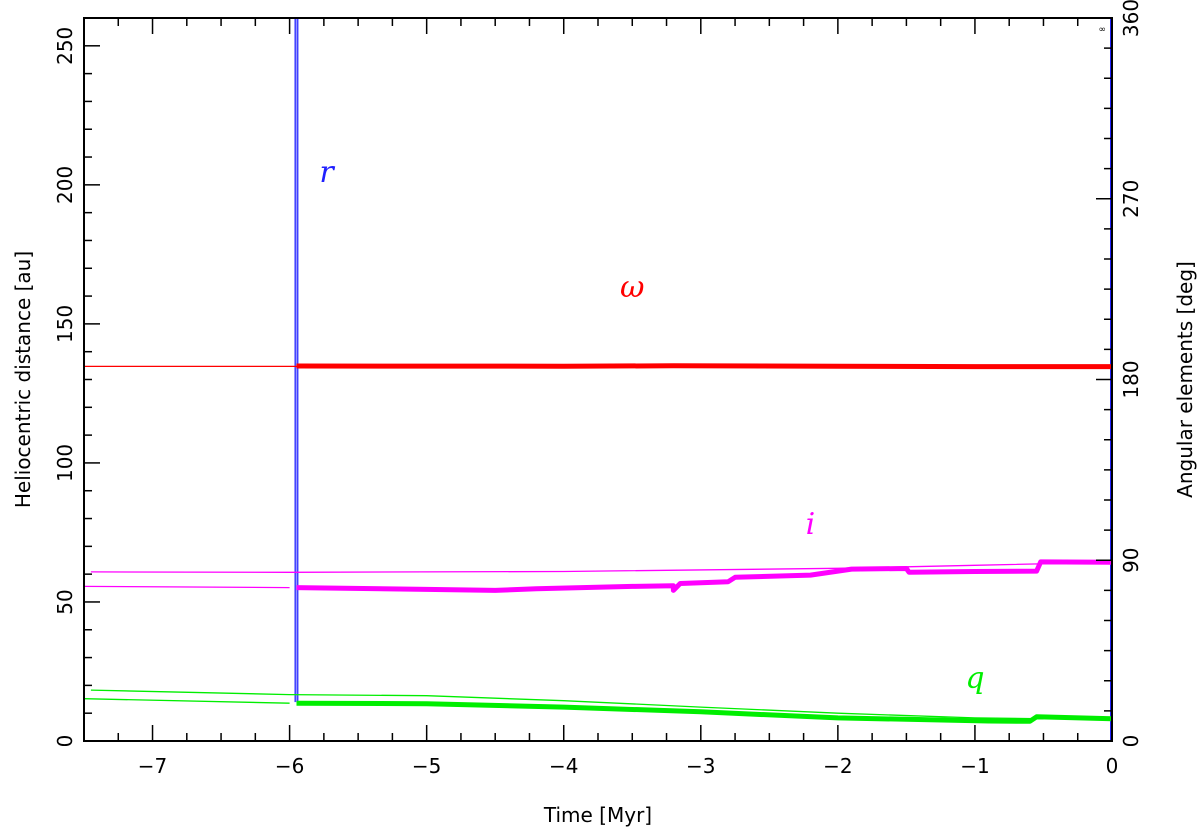 The image size is (1200, 834). Describe the element at coordinates (23, 379) in the screenshot. I see `y-axis-left-title: Heliocentric distance [au]` at that location.